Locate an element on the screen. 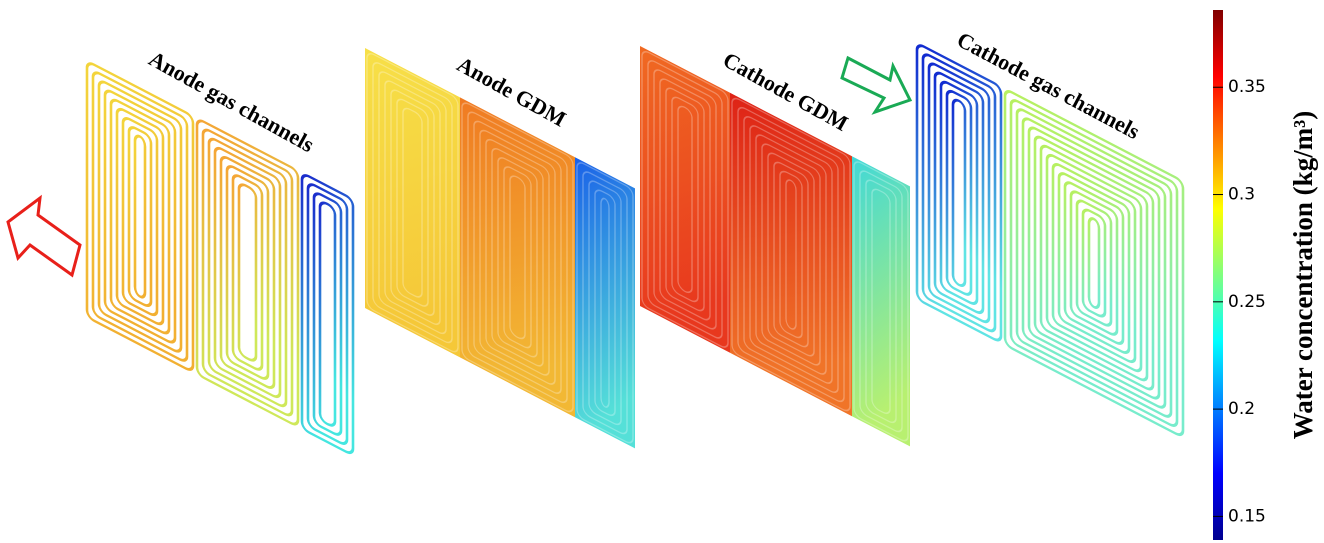 Image resolution: width=1324 pixels, height=543 pixels. panel-title: Anode gas channels is located at coordinates (232, 102).